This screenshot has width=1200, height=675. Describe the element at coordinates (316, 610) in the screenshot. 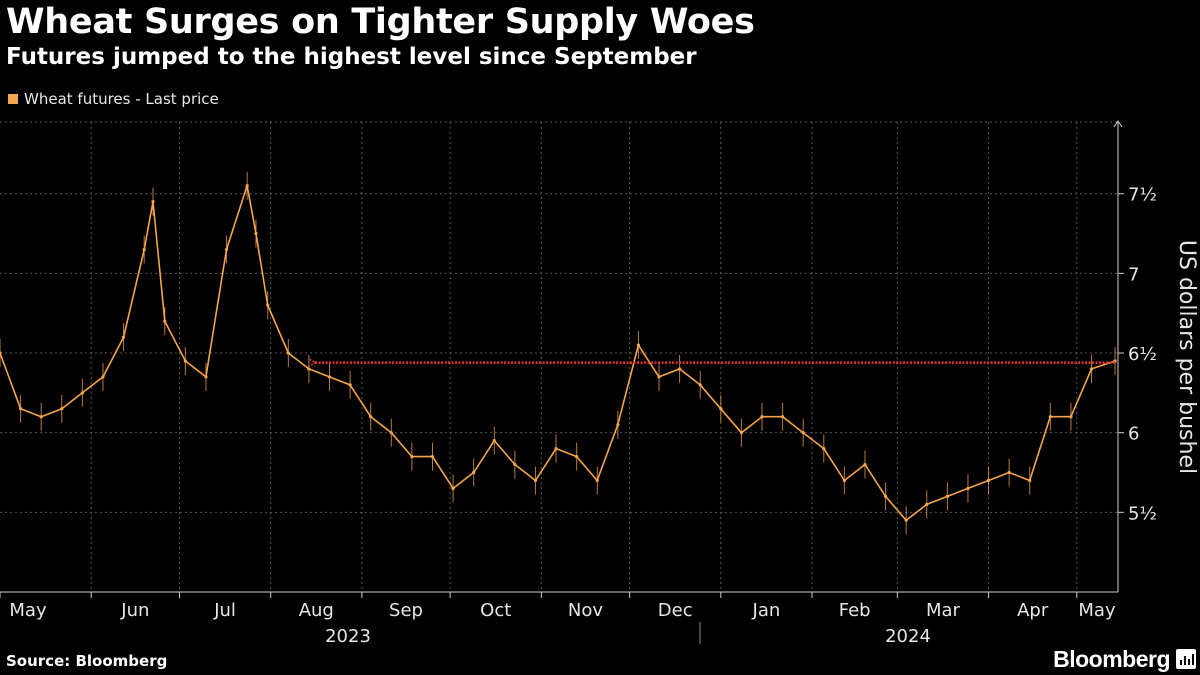

I see `x-month-label: Aug` at that location.